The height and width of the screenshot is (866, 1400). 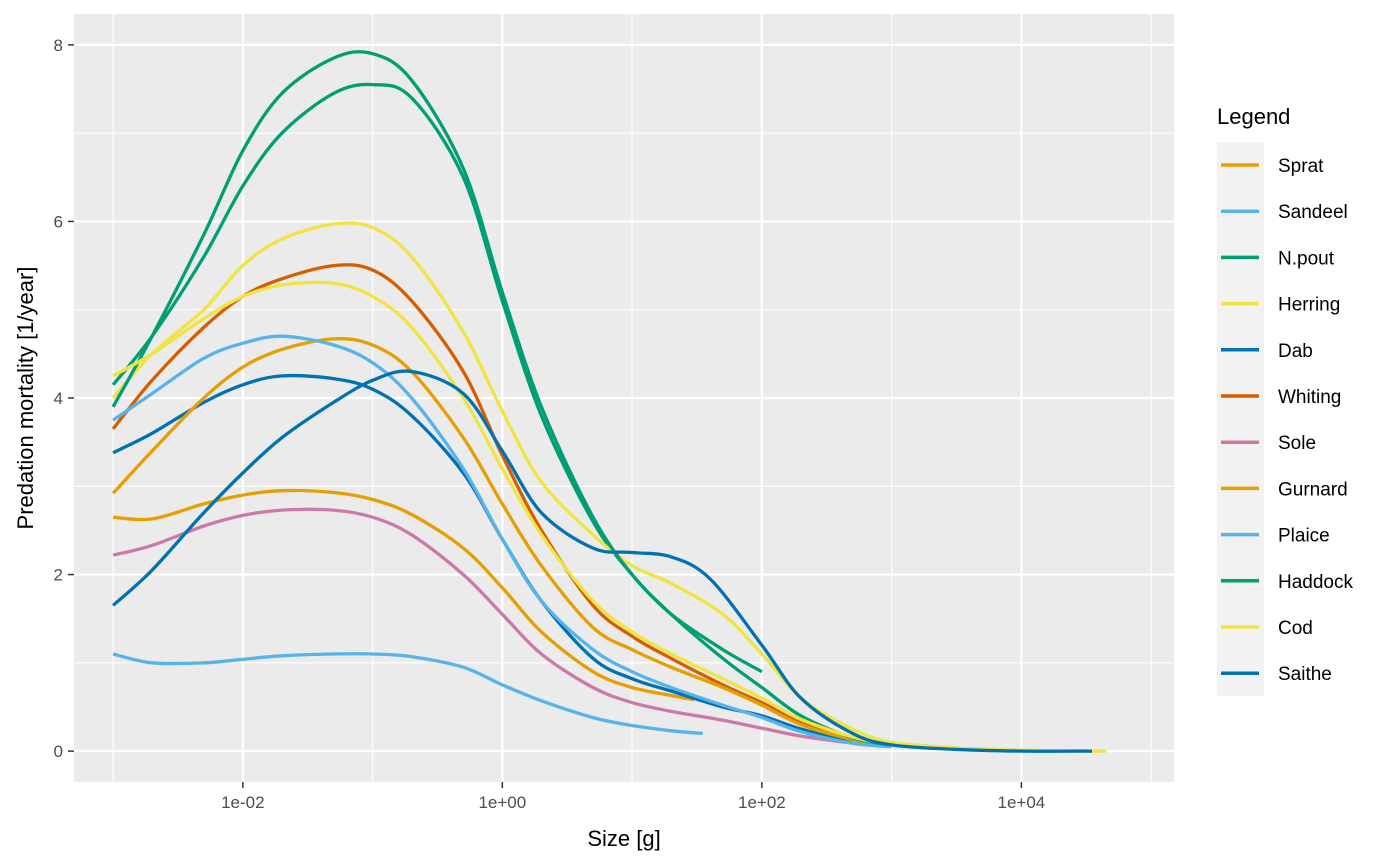 I want to click on x-tick-label: 1e-02, so click(x=242, y=802).